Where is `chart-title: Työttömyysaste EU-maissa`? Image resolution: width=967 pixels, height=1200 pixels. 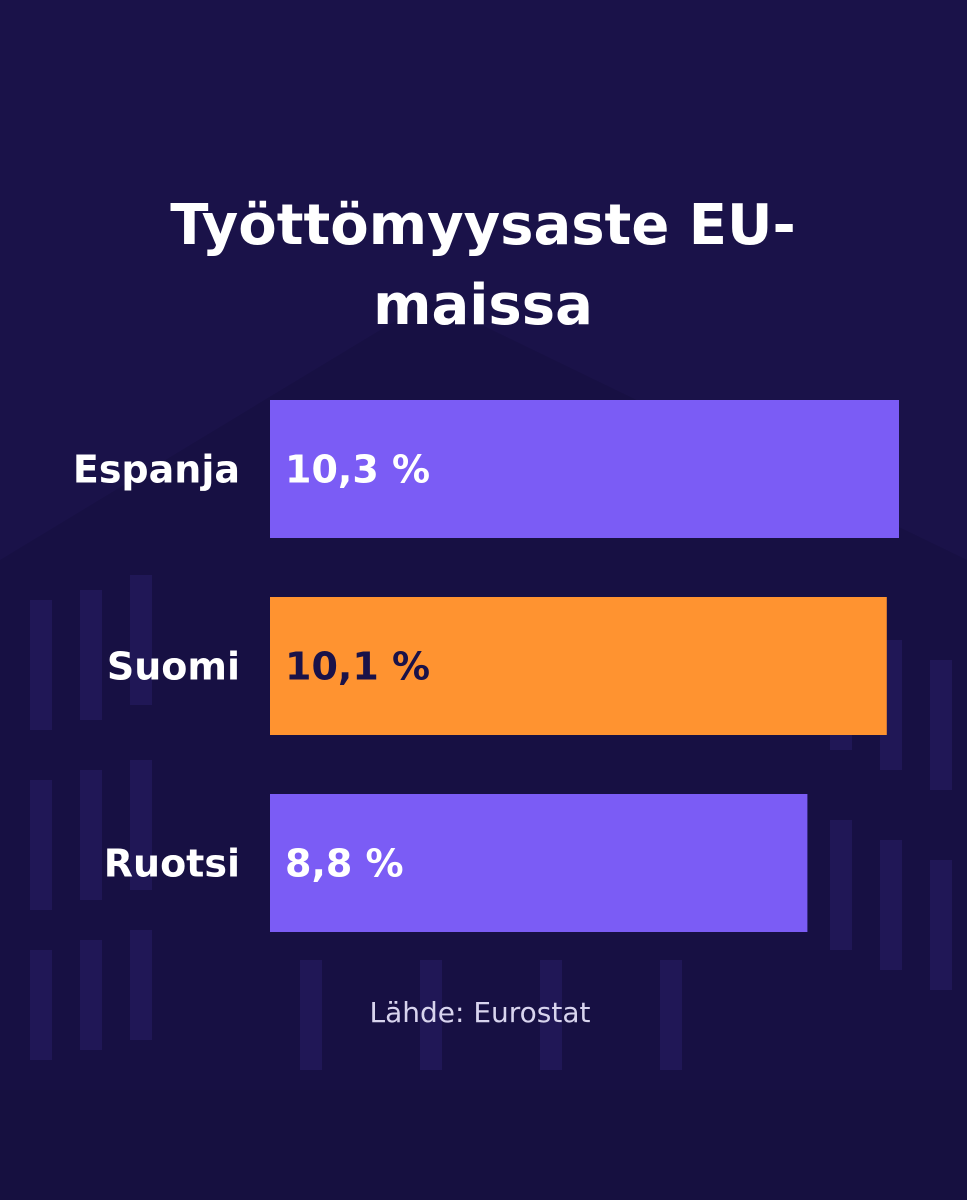
chart-title: Työttömyysaste EU-maissa is located at coordinates (483, 265).